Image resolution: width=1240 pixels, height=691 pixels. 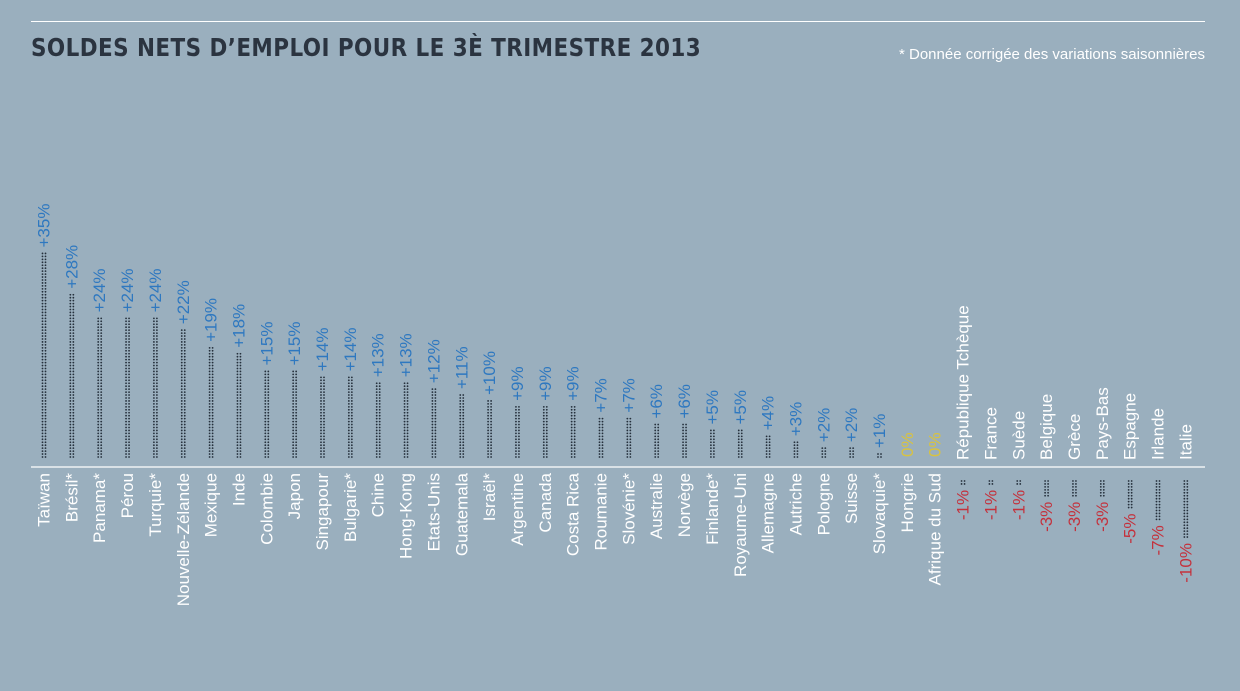 What do you see at coordinates (183, 539) in the screenshot?
I see `category-label-nouvelle-zelande: Nouvelle-Zélande` at bounding box center [183, 539].